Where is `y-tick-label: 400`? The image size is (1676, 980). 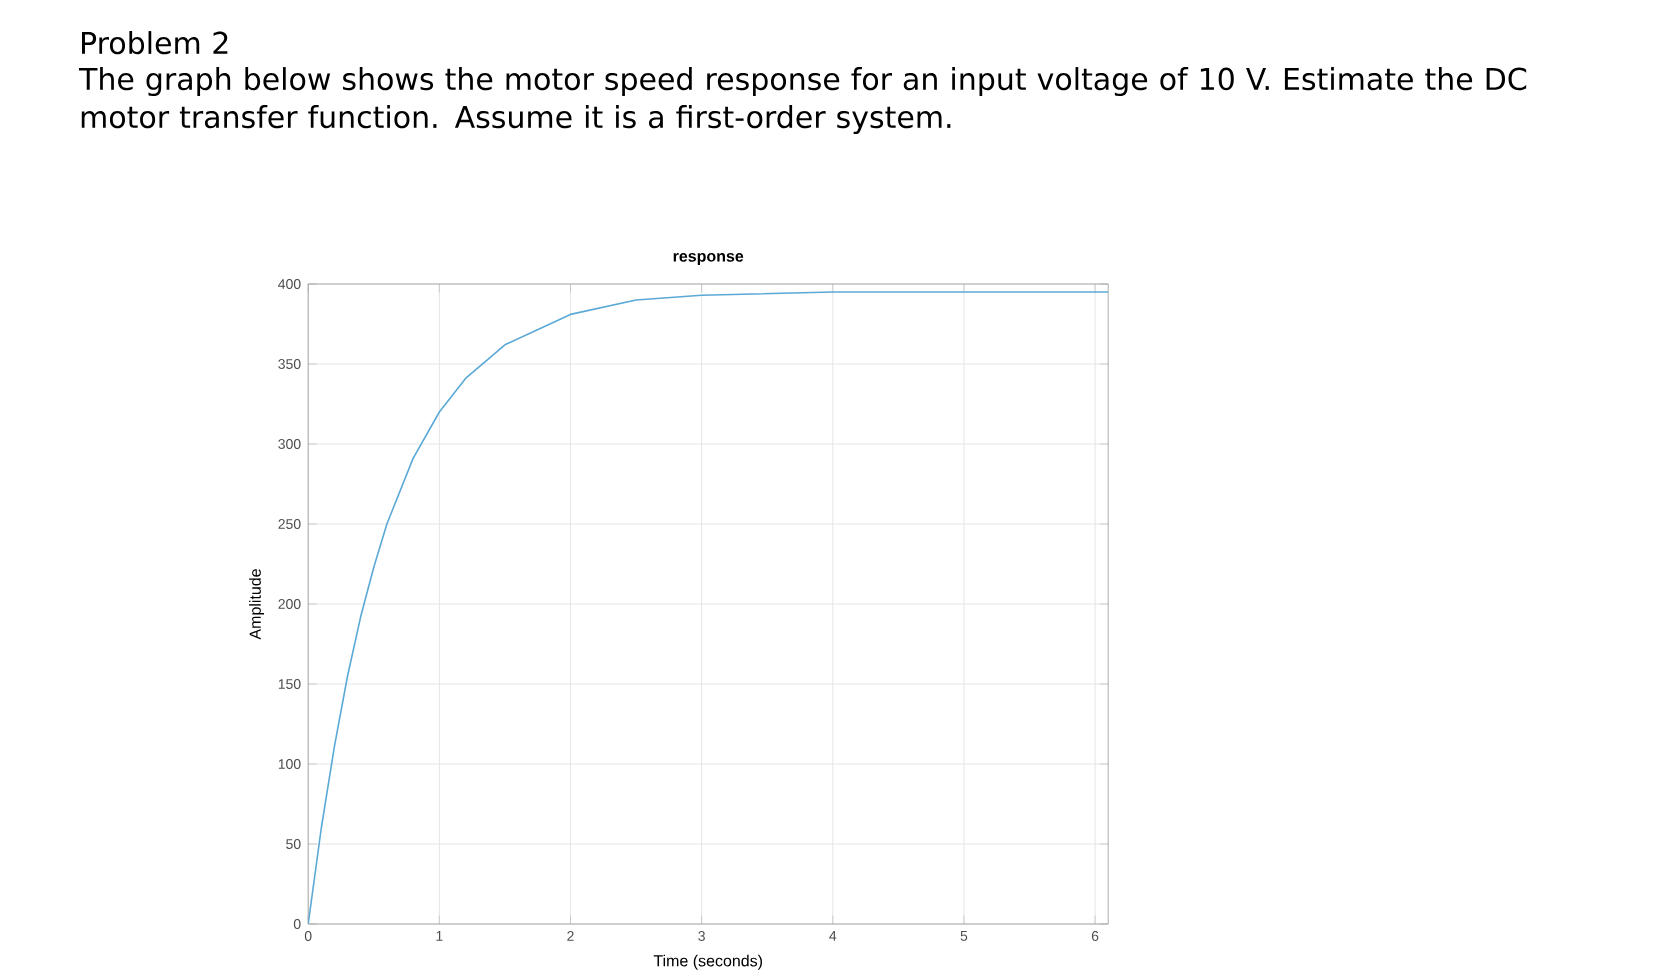 y-tick-label: 400 is located at coordinates (289, 284).